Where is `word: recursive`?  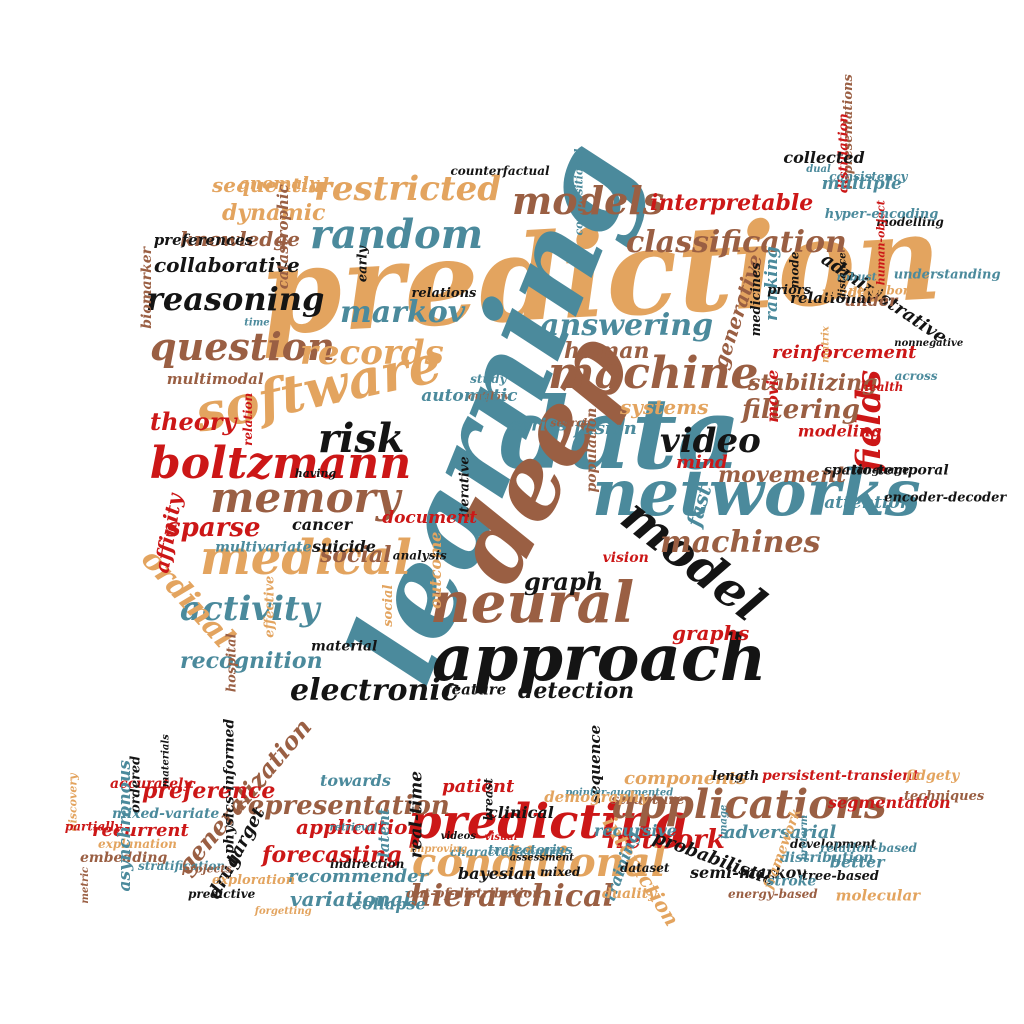 word: recursive is located at coordinates (635, 830).